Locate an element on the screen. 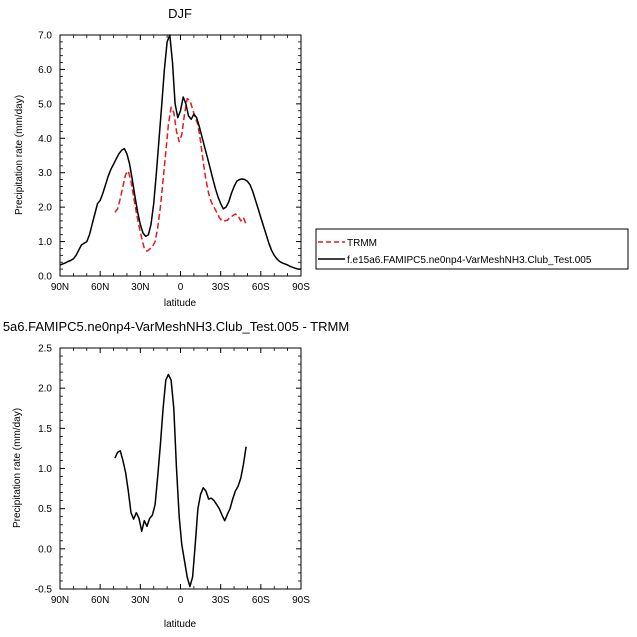  bottom-chart-ticks is located at coordinates (180, 468).